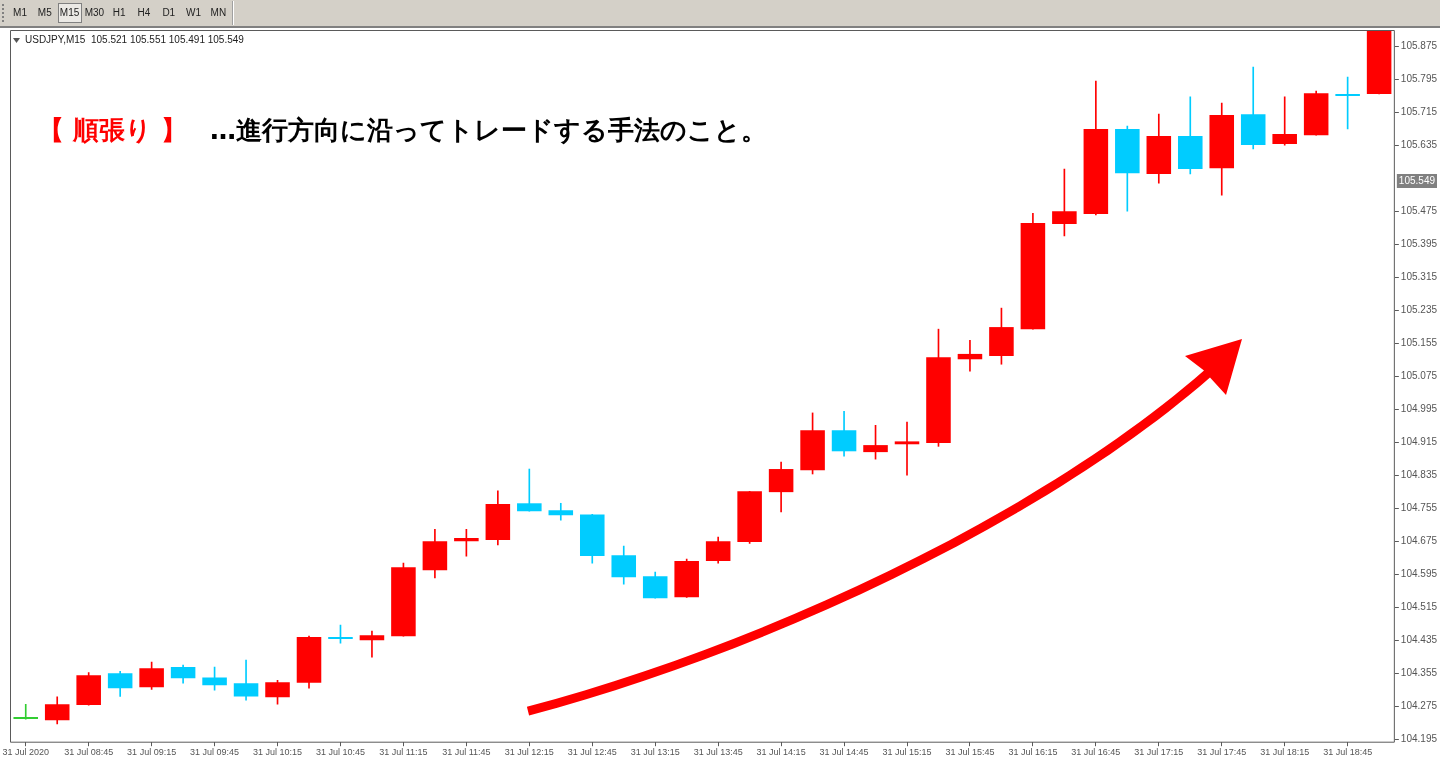 This screenshot has width=1440, height=765. Describe the element at coordinates (1419, 343) in the screenshot. I see `y-tick-label: 105.155` at that location.